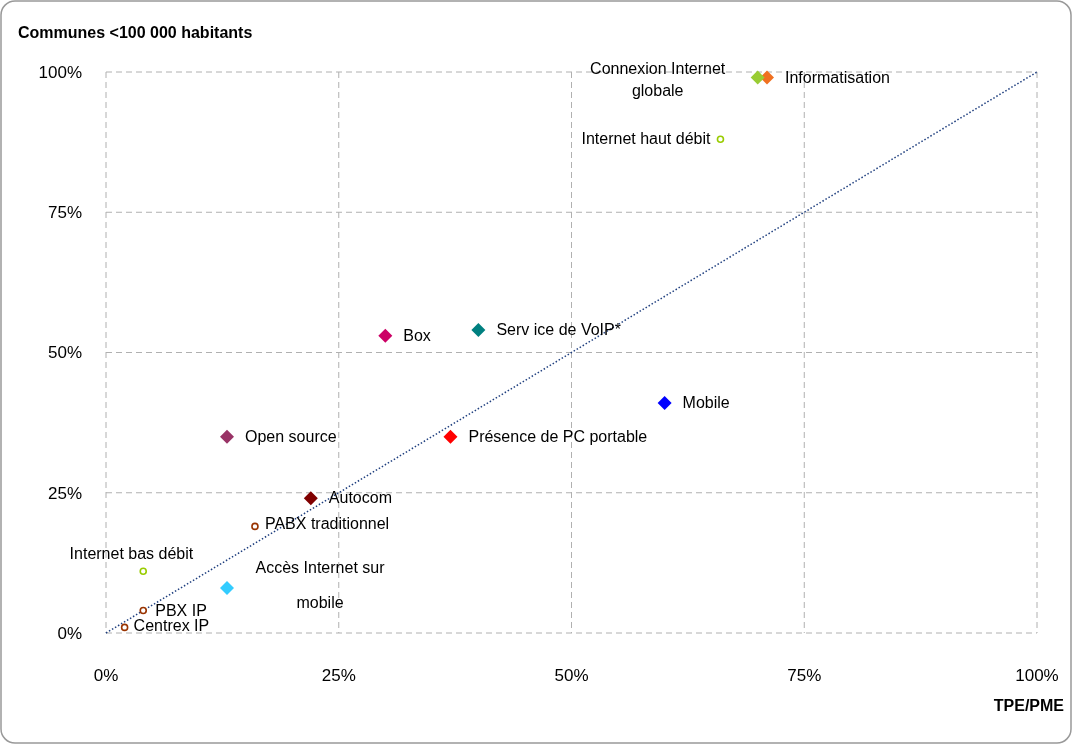 This screenshot has width=1072, height=744. I want to click on y-tick-label: 75%, so click(64, 213).